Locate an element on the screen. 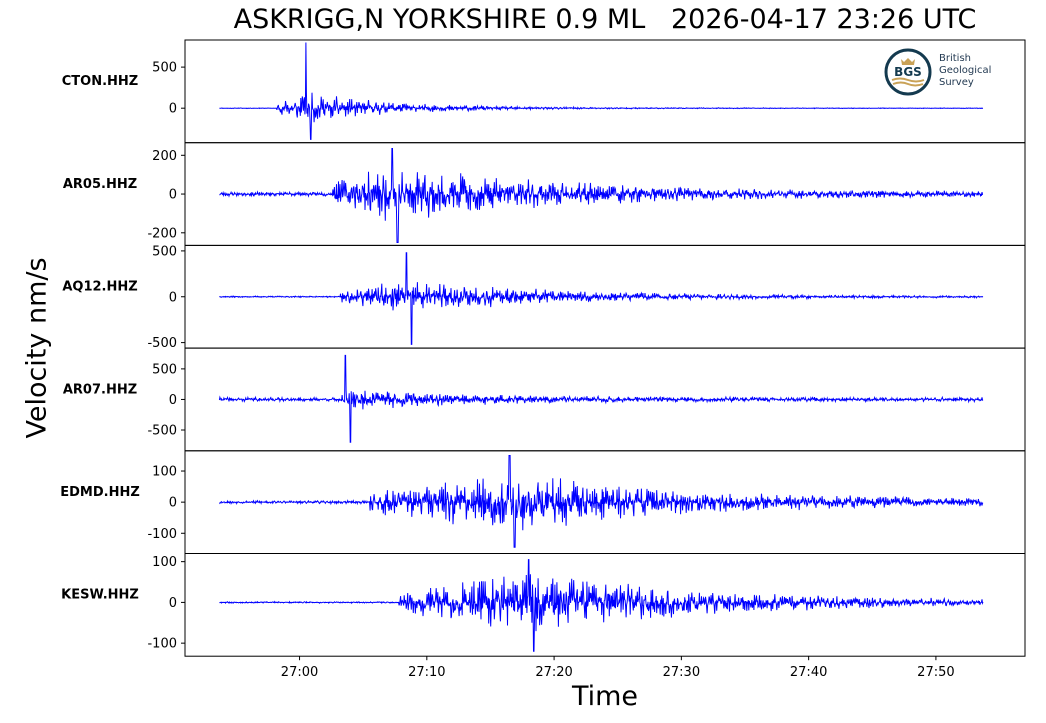 This screenshot has height=723, width=1046. waveform-edmd-hhz is located at coordinates (601, 501).